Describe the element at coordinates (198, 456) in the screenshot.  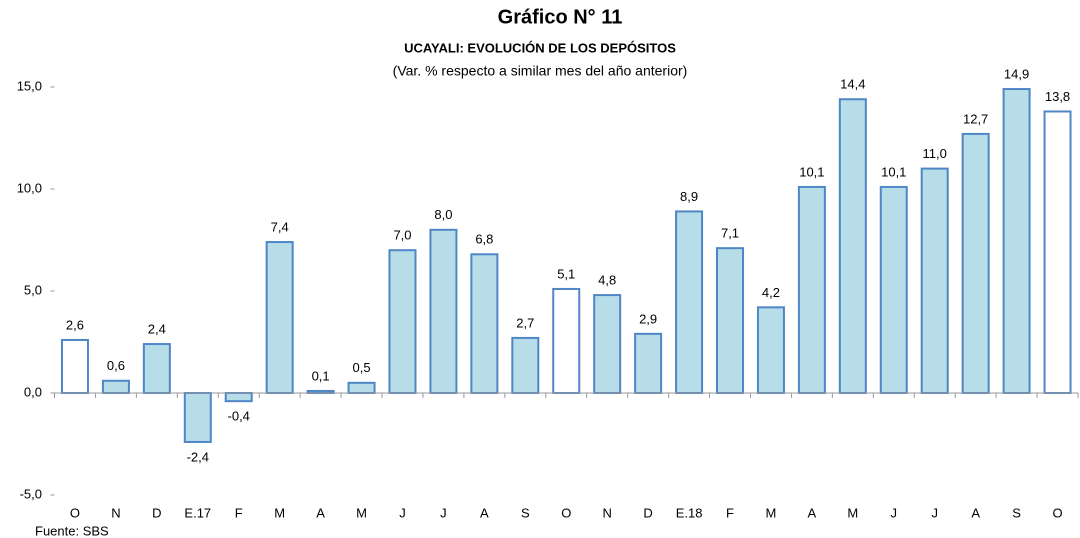
I see `value-label: -2,4` at that location.